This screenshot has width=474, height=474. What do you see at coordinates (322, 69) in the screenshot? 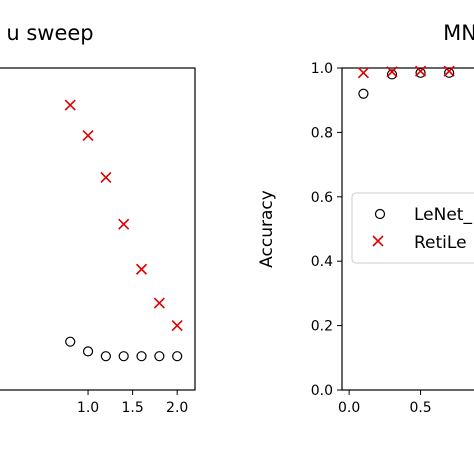
I see `y-tick-label: 1.0` at bounding box center [322, 69].